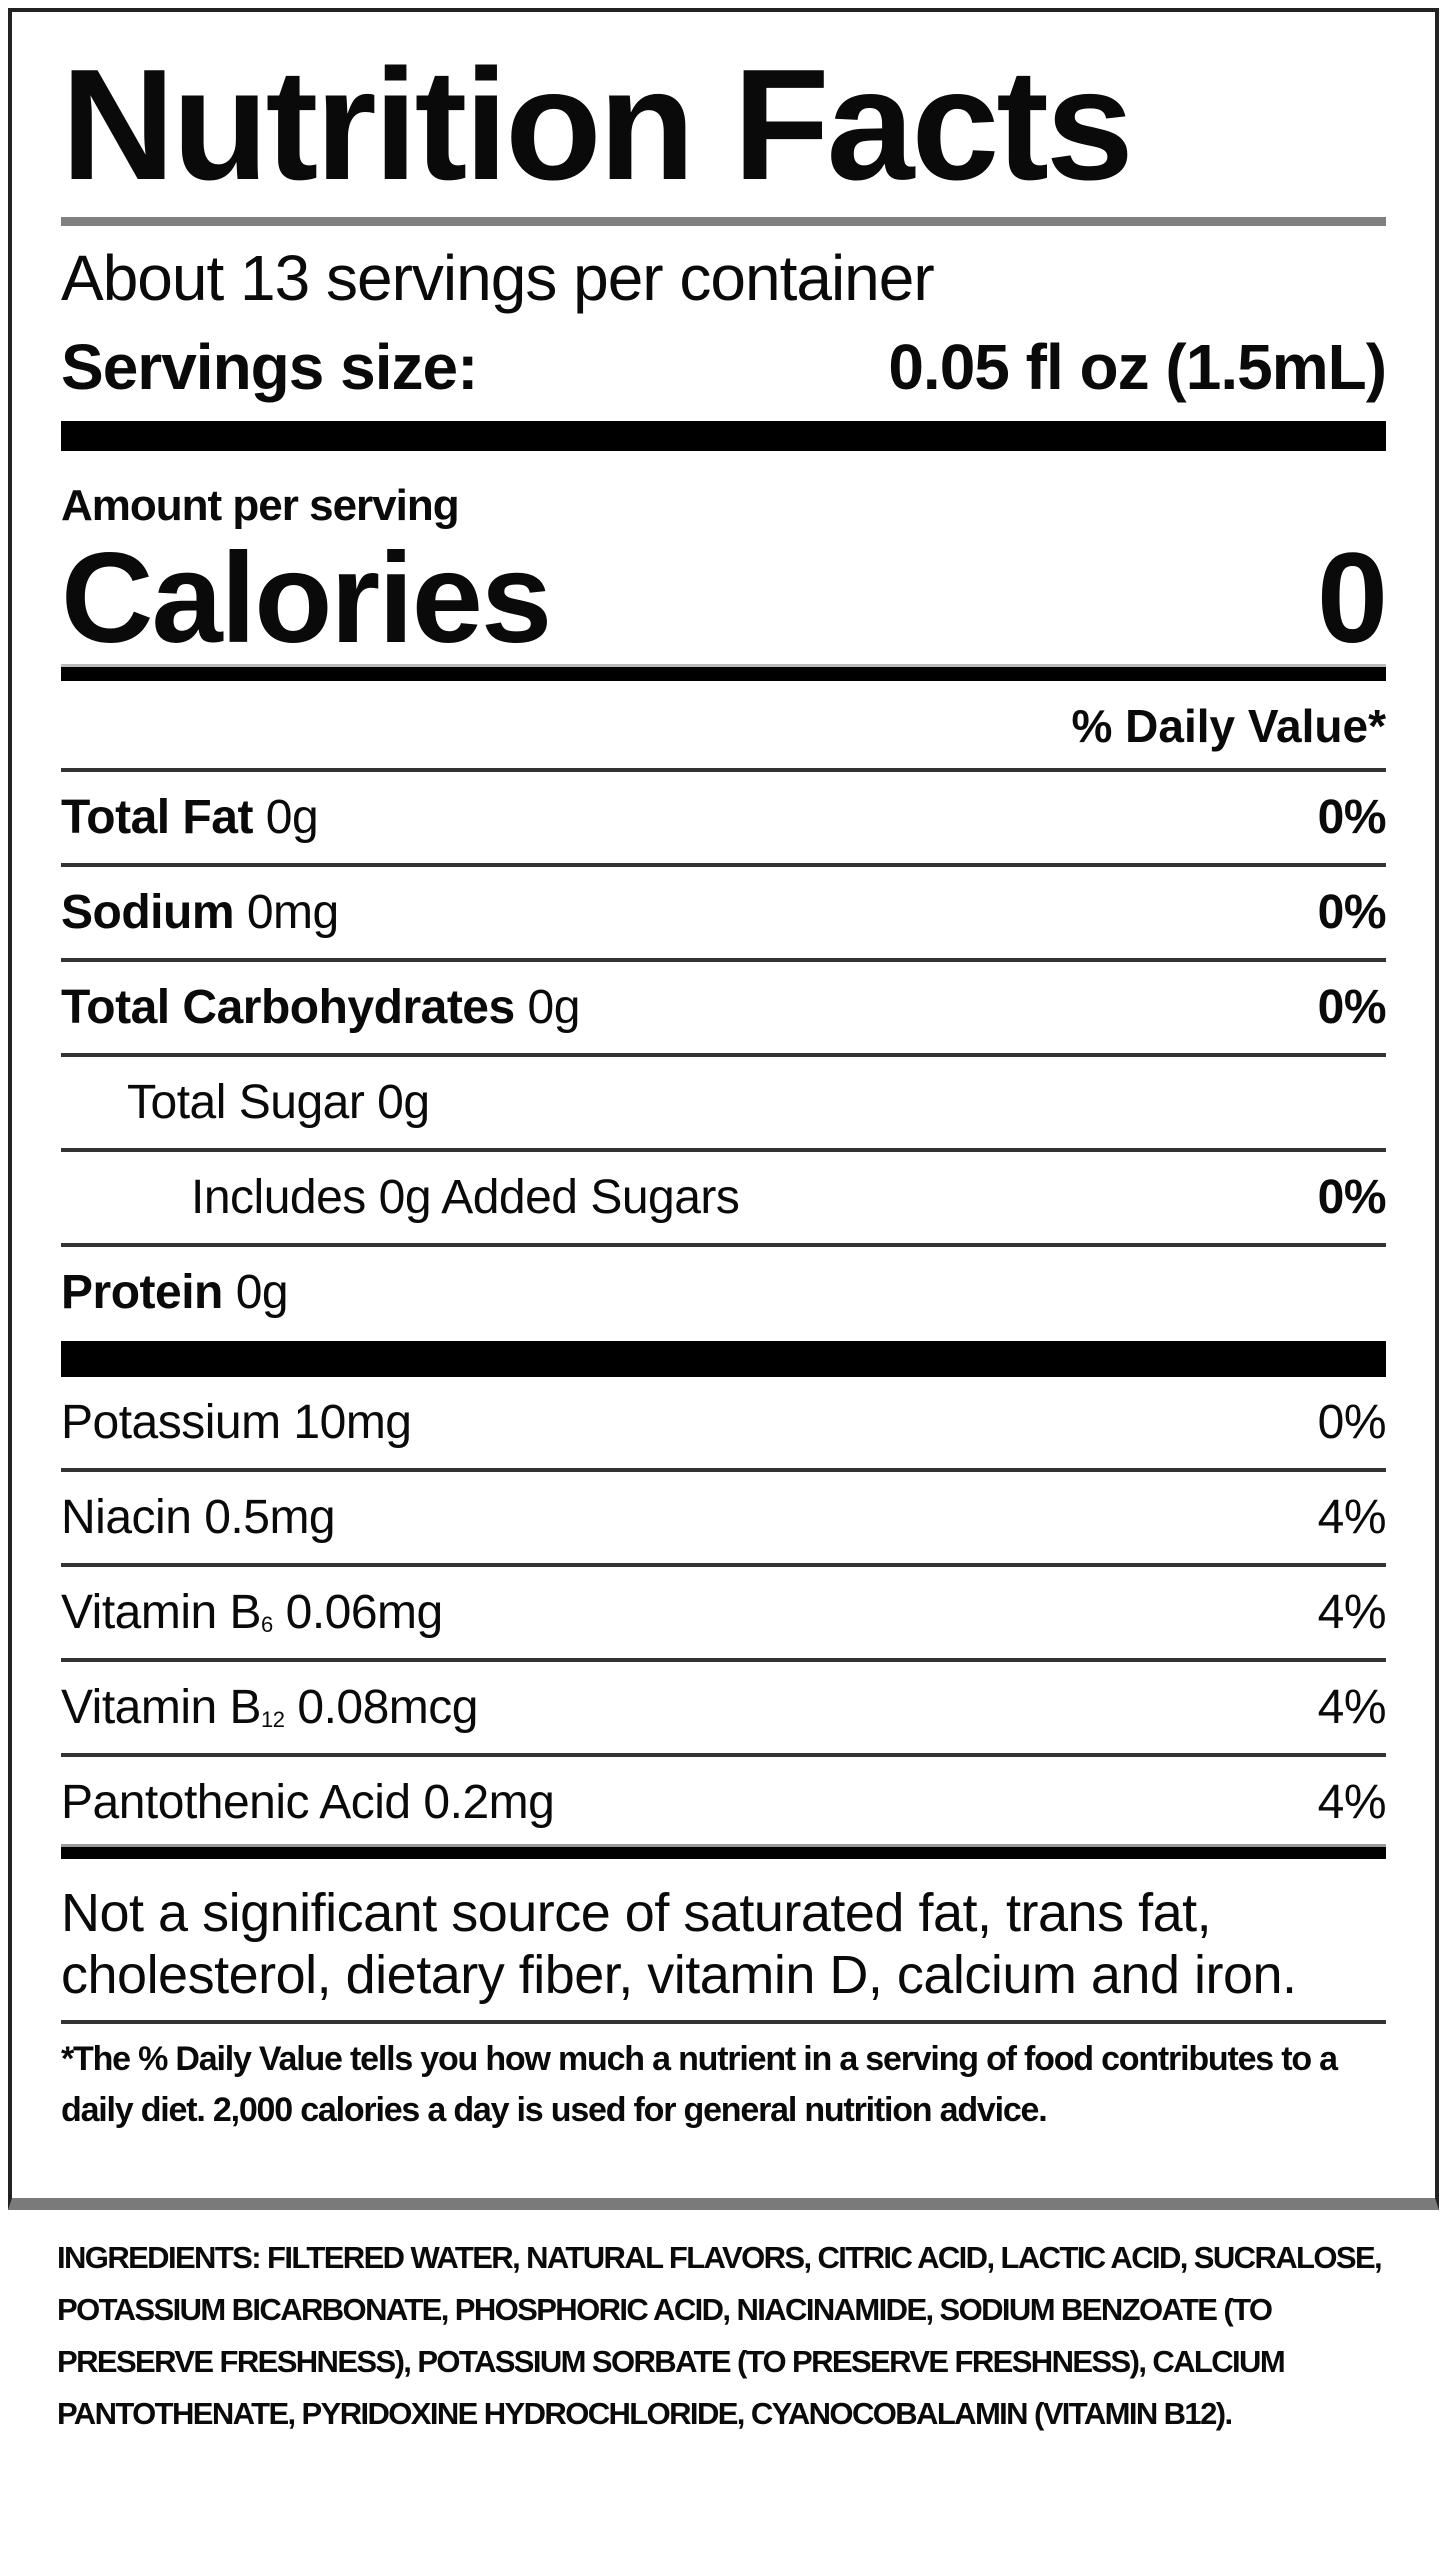  I want to click on serving-size: Servings size: 0.05 fl oz (1.5mL), so click(724, 367).